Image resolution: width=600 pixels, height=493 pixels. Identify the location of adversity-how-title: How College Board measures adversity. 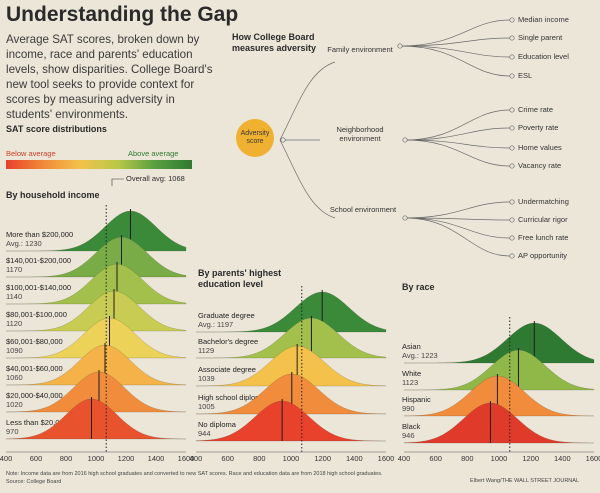
(274, 42).